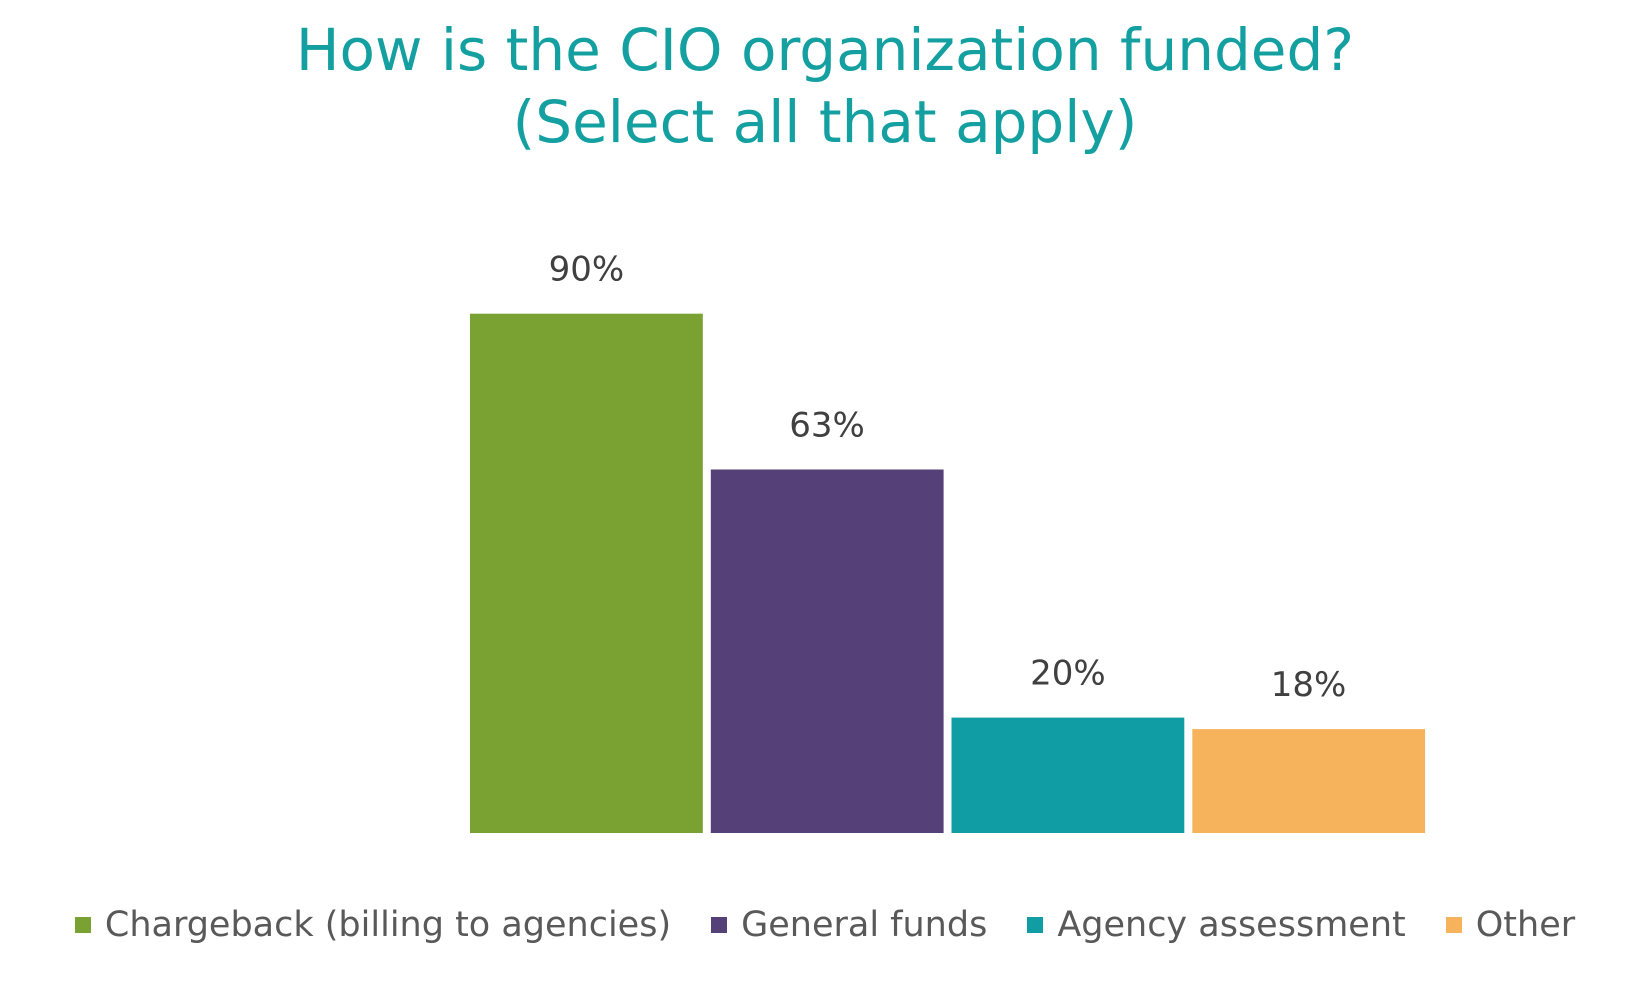 This screenshot has width=1650, height=990. I want to click on legend-item-4: Other, so click(1510, 925).